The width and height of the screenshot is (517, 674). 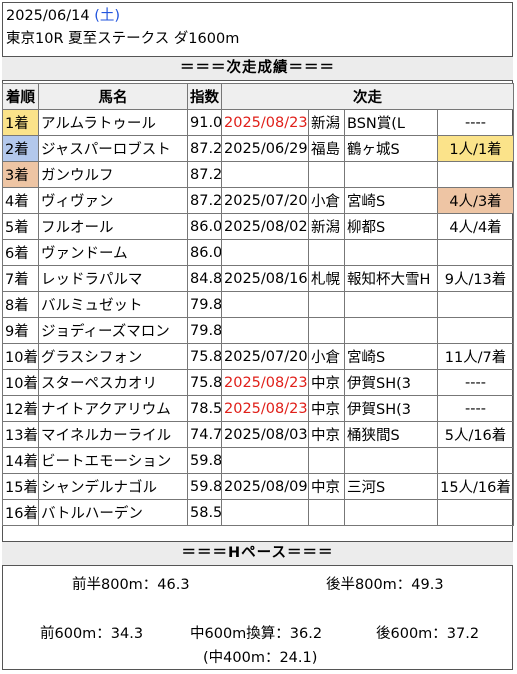 What do you see at coordinates (92, 634) in the screenshot?
I see `pace-first-600: 前600m：34.3` at bounding box center [92, 634].